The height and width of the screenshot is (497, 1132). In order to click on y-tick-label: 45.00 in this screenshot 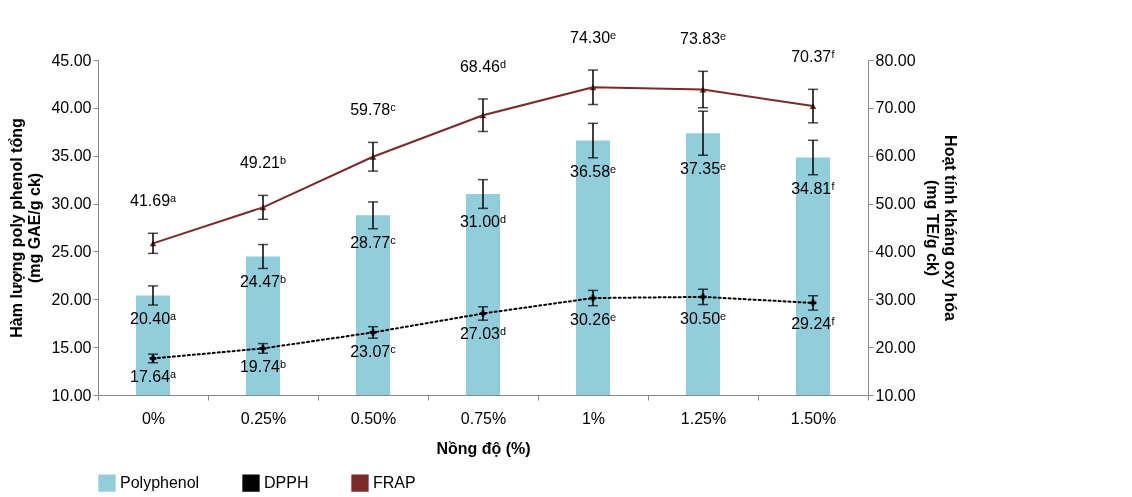, I will do `click(71, 60)`.